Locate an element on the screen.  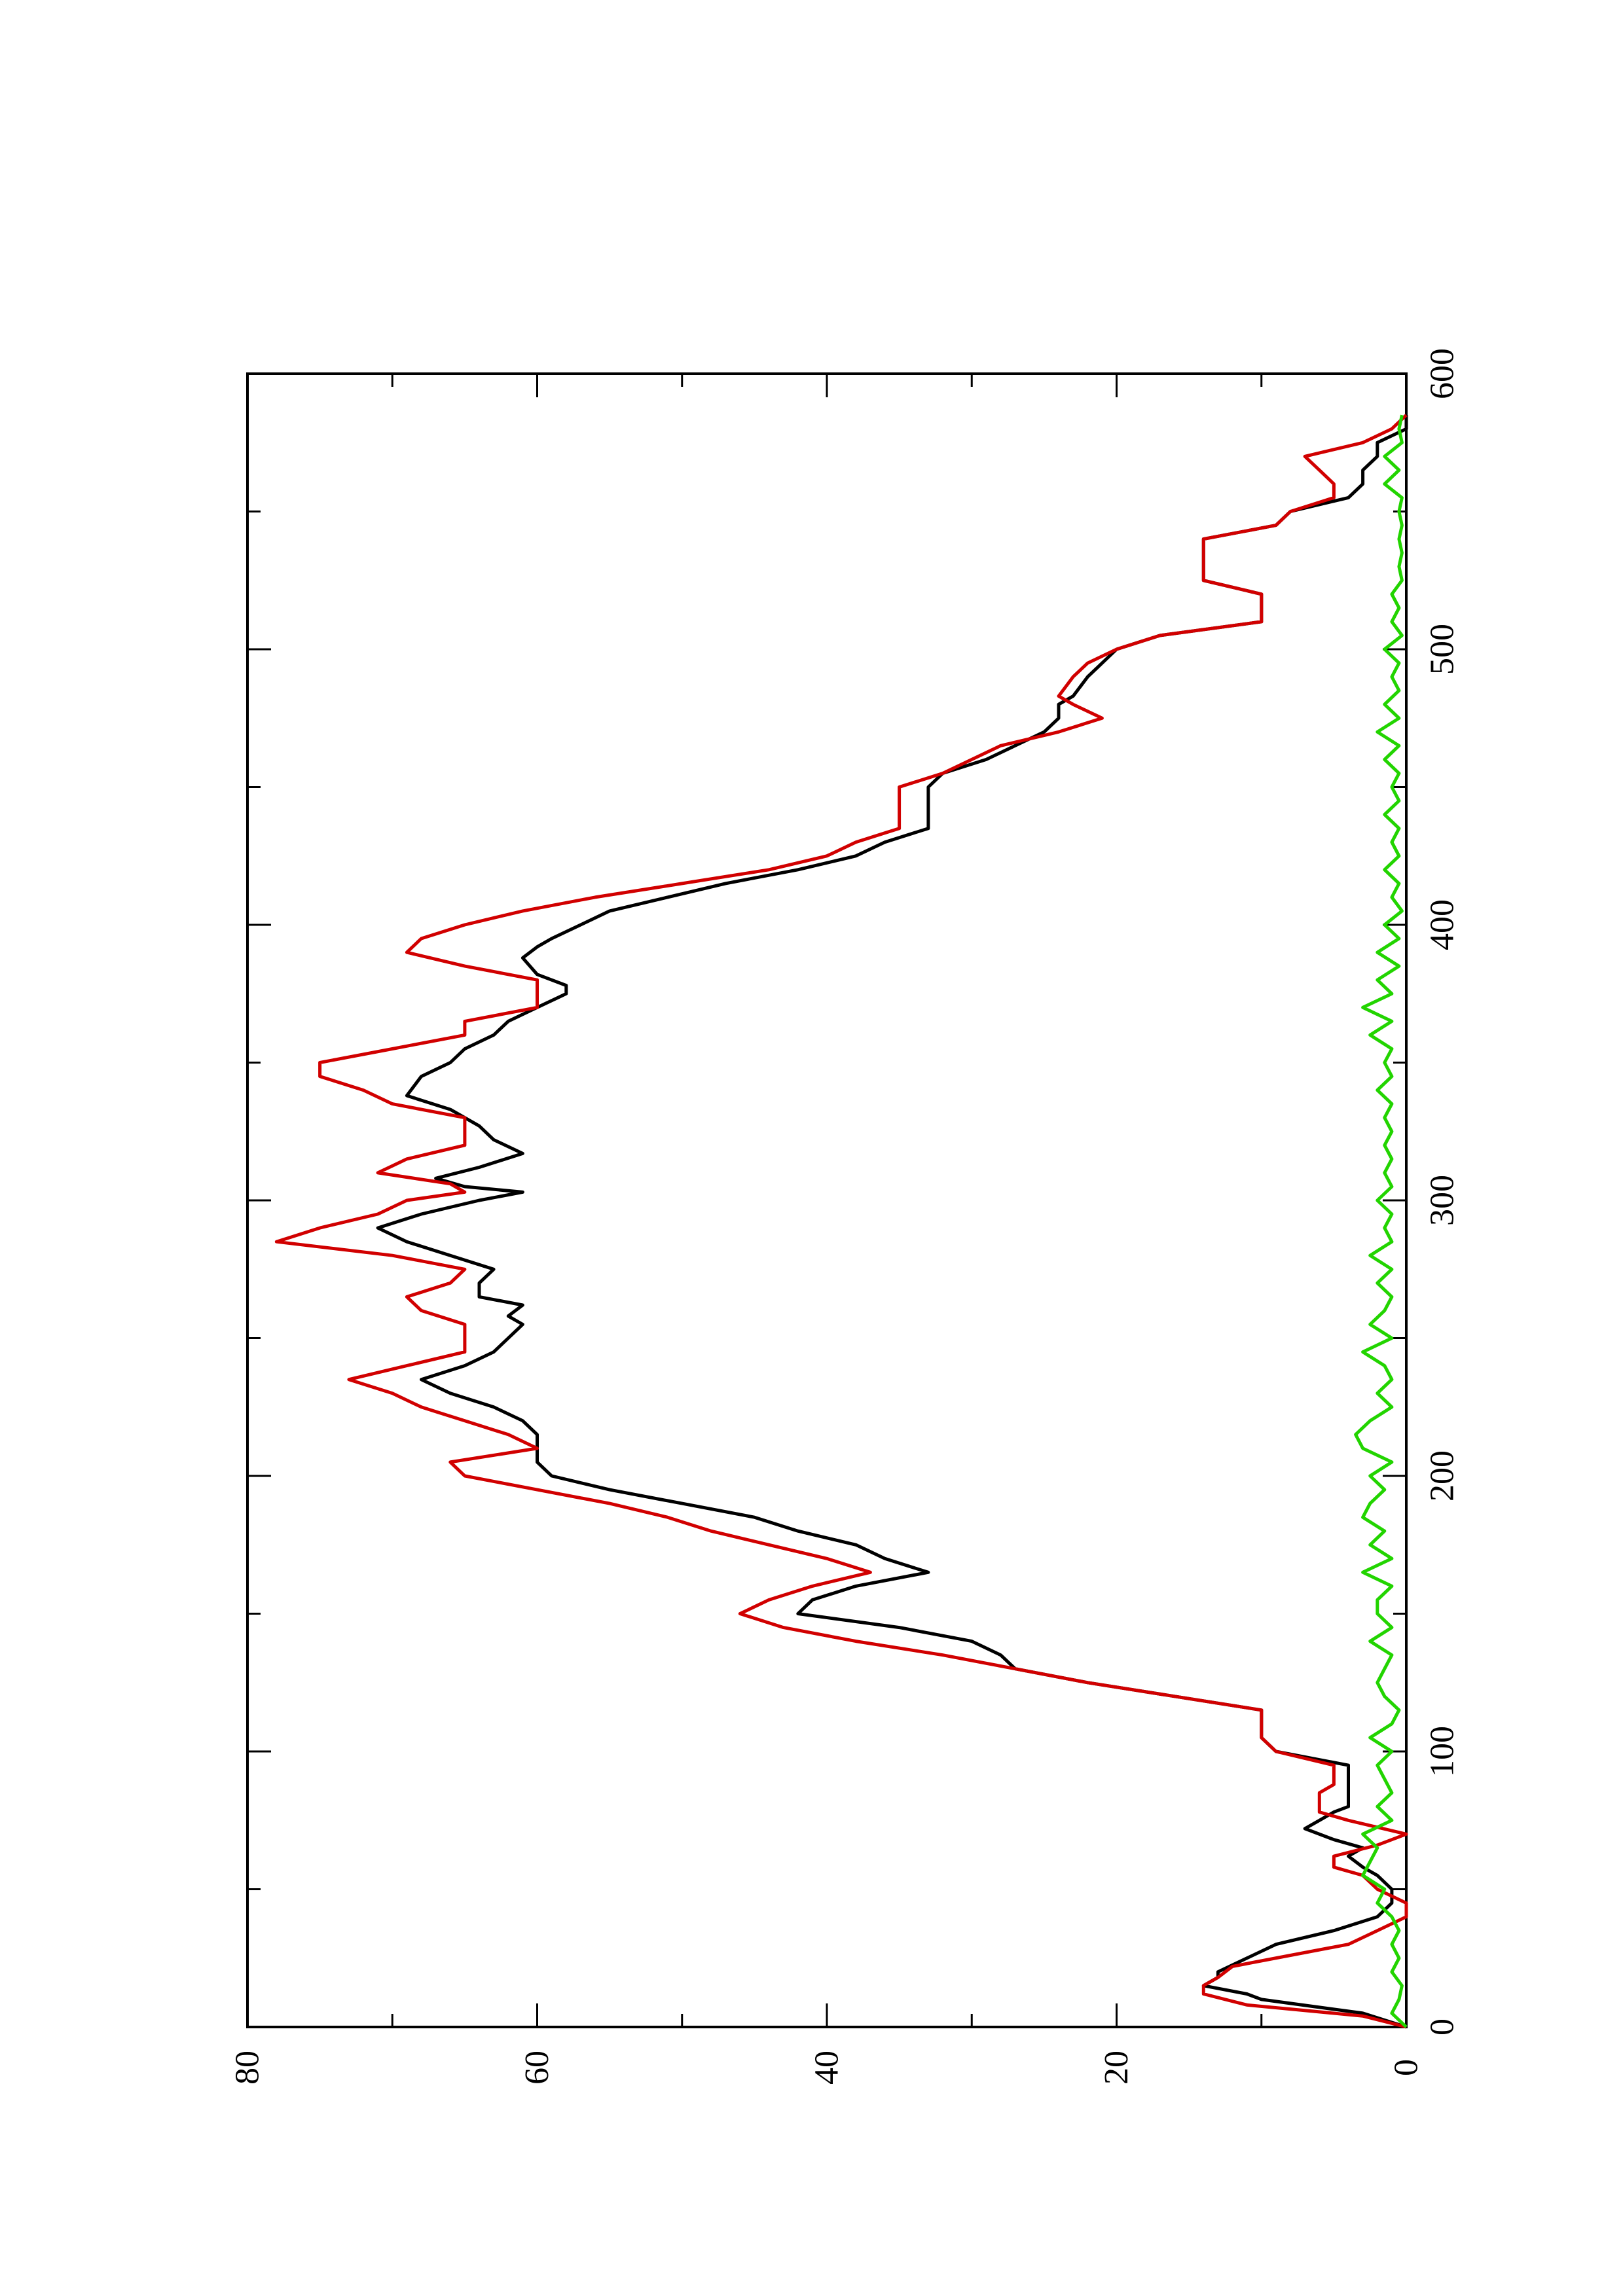
x-tick-label: 600 is located at coordinates (1442, 373).